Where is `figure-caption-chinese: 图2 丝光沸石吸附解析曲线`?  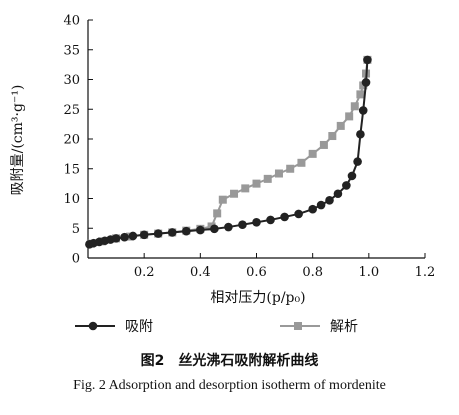 figure-caption-chinese: 图2 丝光沸石吸附解析曲线 is located at coordinates (229, 361).